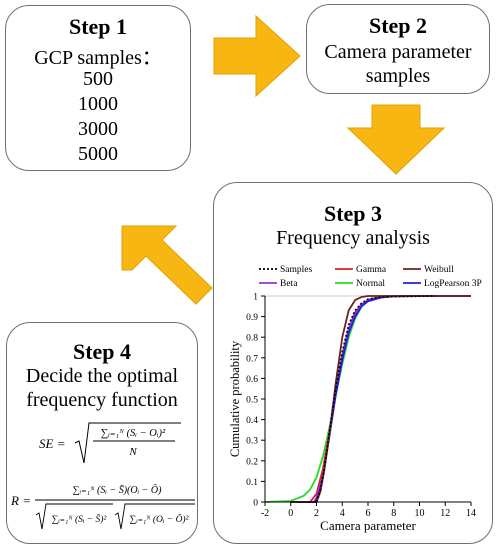 This screenshot has height=550, width=498. What do you see at coordinates (102, 351) in the screenshot?
I see `step4-title: Step 4` at bounding box center [102, 351].